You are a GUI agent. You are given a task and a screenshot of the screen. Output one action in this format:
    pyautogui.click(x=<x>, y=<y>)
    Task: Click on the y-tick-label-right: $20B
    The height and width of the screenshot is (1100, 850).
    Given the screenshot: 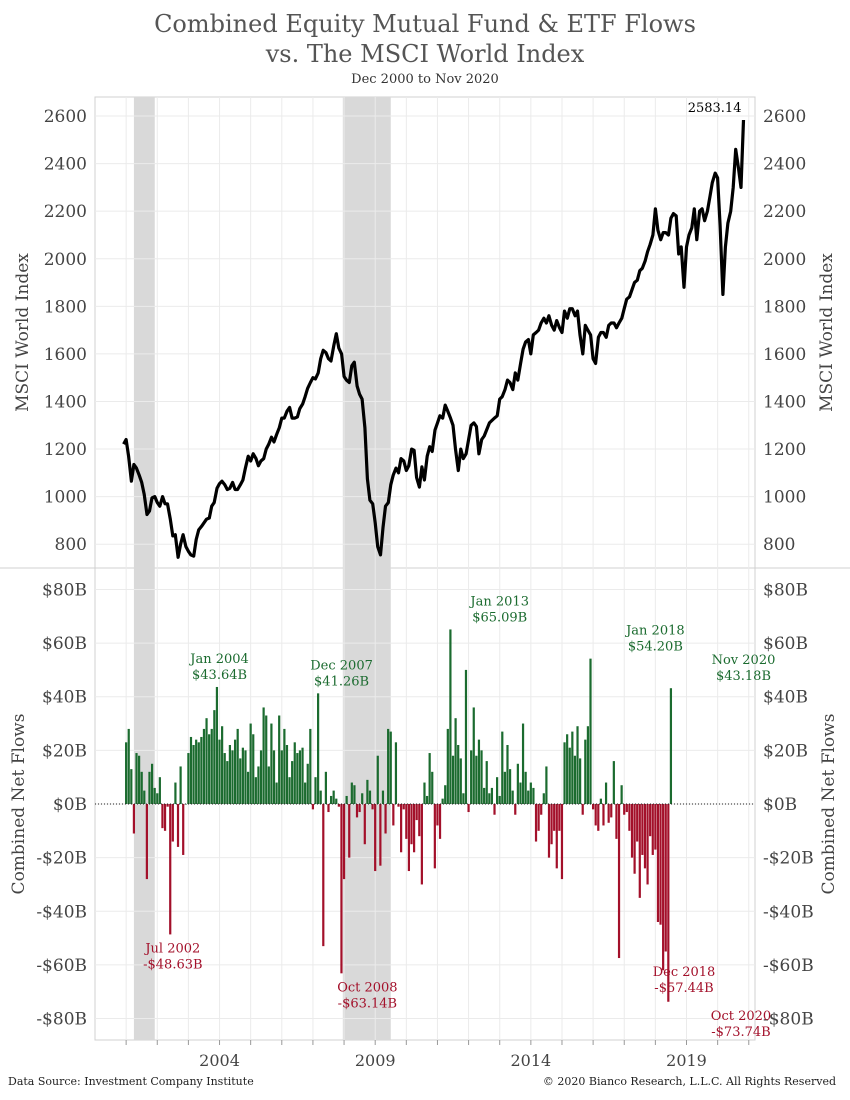 What is the action you would take?
    pyautogui.click(x=785, y=751)
    